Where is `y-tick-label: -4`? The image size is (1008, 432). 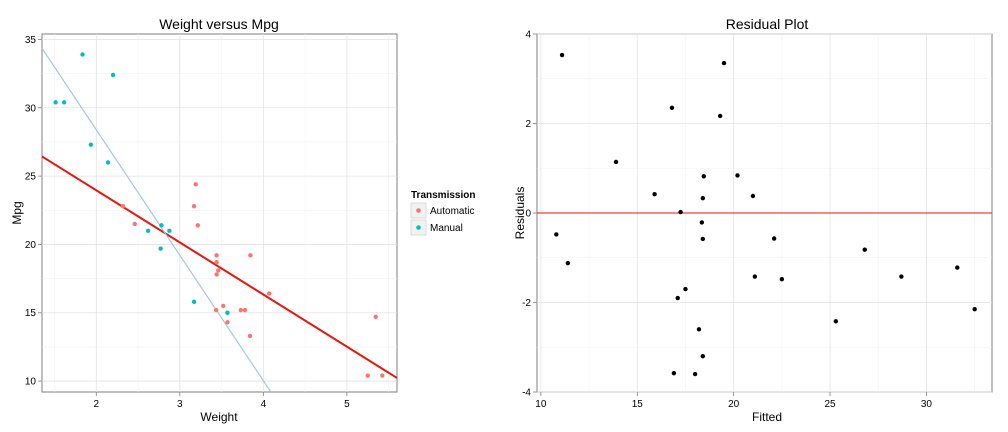
y-tick-label: -4 is located at coordinates (526, 393).